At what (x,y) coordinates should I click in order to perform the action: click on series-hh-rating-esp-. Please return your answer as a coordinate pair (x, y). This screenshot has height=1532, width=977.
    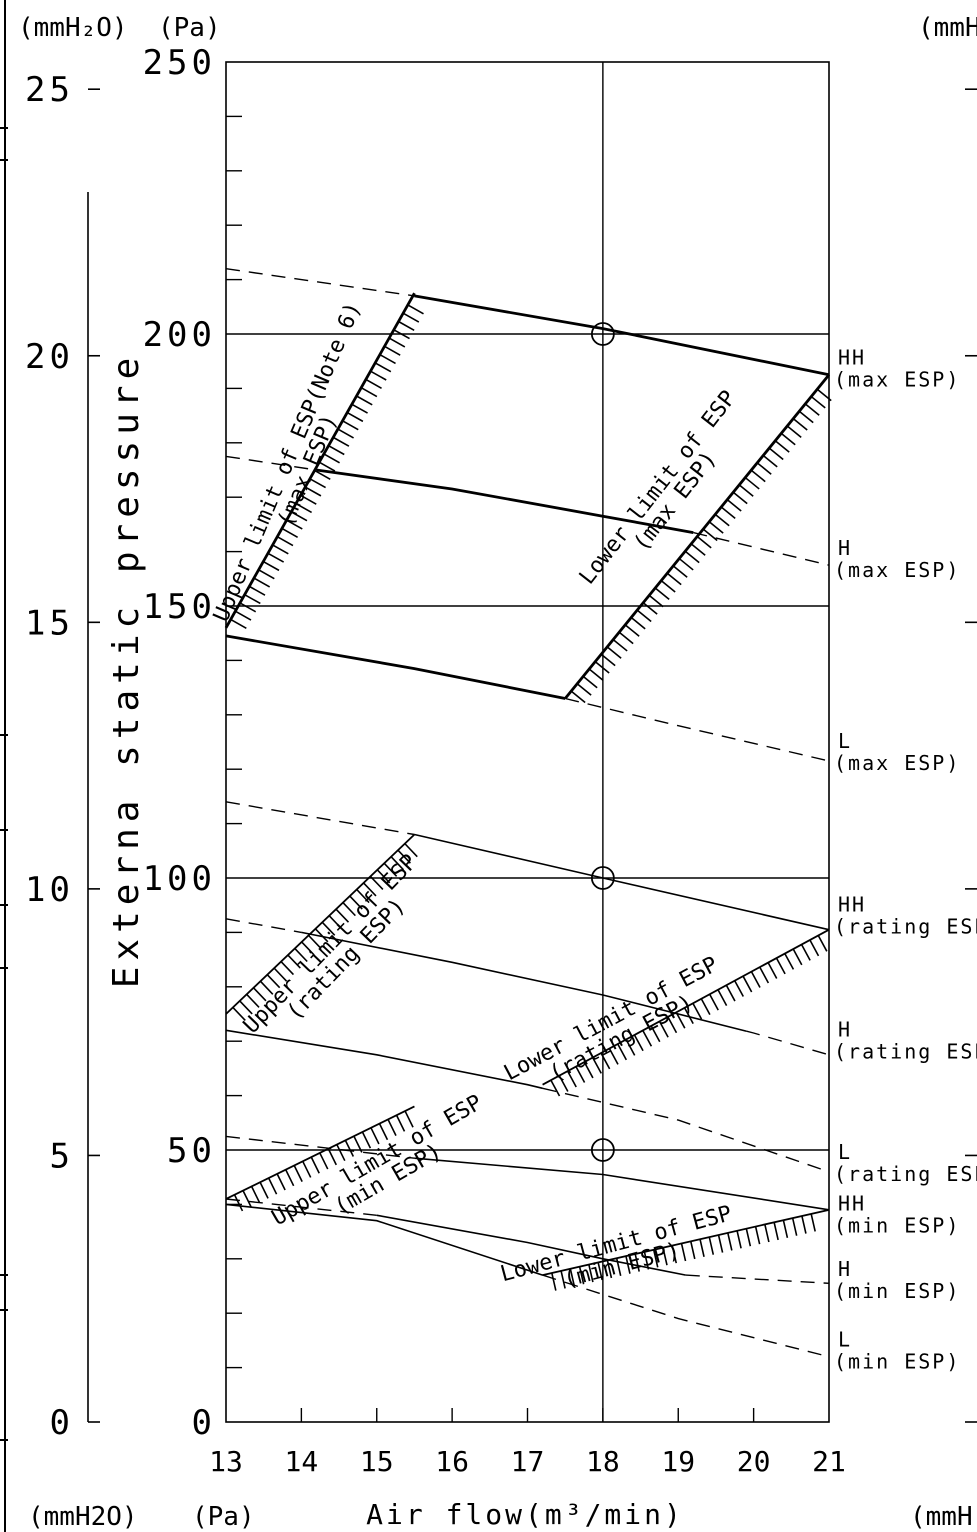
    Looking at the image, I should click on (527, 866).